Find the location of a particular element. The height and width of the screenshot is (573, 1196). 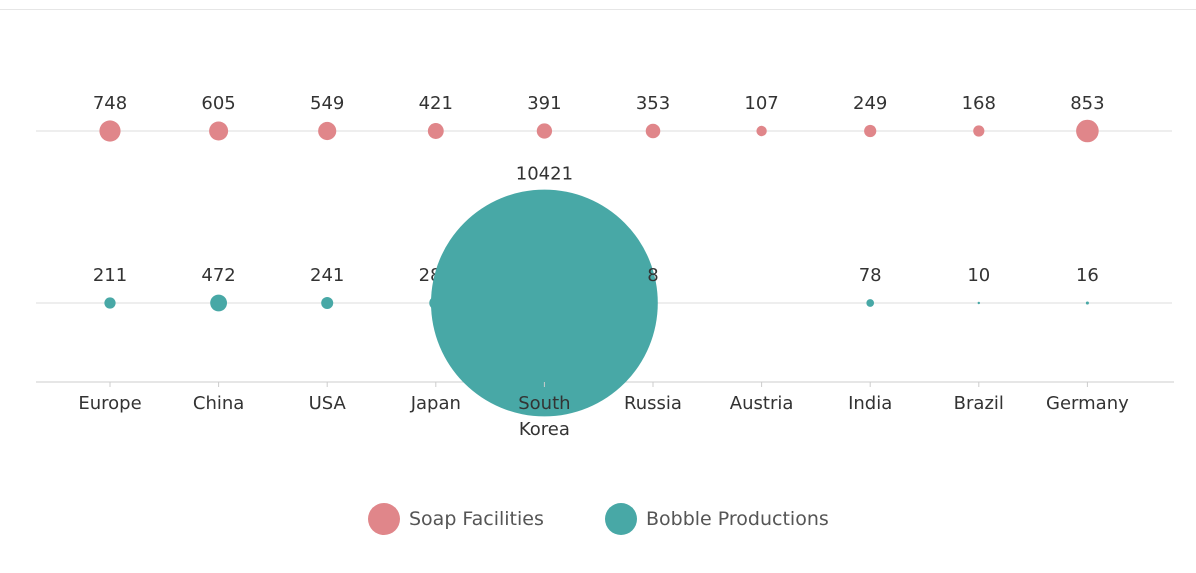

data-label-soap-facilities-austria: 107 is located at coordinates (761, 103).